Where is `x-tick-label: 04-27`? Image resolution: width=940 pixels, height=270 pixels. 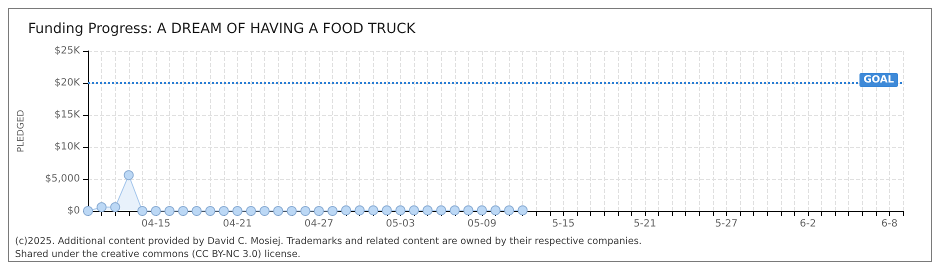 x-tick-label: 04-27 is located at coordinates (319, 224).